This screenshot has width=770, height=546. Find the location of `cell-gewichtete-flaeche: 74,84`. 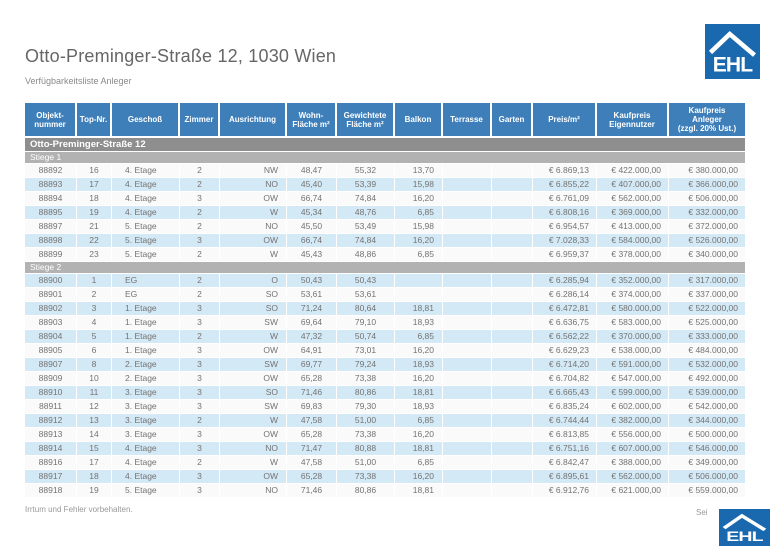

cell-gewichtete-flaeche: 74,84 is located at coordinates (366, 199).